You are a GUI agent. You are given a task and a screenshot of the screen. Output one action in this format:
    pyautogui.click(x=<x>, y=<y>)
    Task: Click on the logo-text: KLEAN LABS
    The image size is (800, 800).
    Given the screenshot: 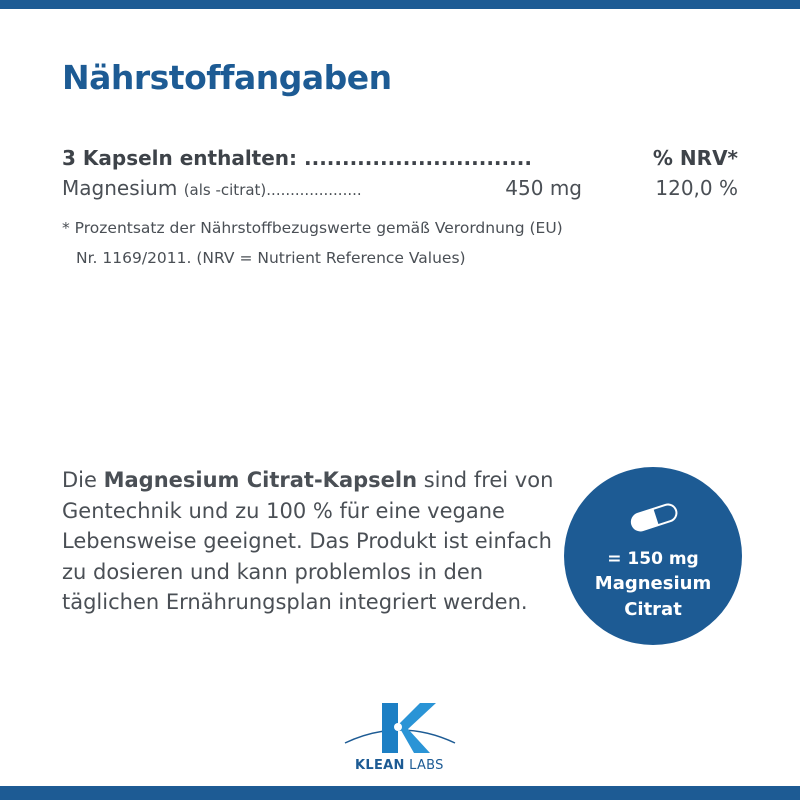 What is the action you would take?
    pyautogui.click(x=399, y=765)
    